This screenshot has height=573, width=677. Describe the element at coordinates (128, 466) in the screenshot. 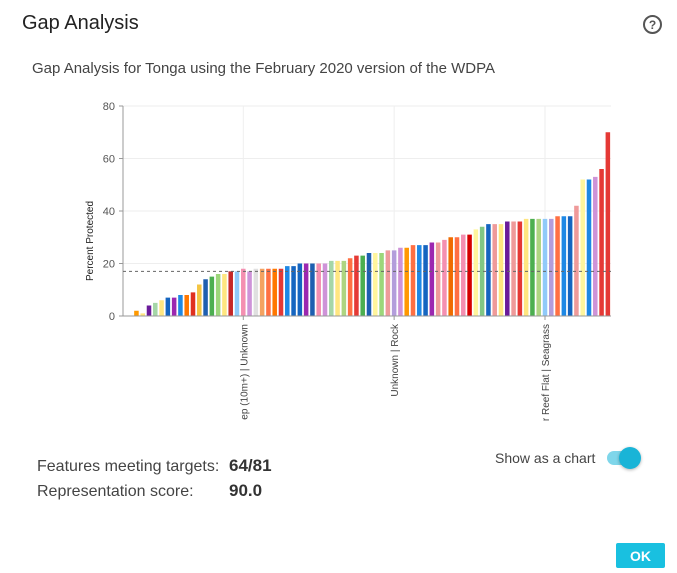

I see `features-meeting-targets-label: Features meeting targets:` at that location.